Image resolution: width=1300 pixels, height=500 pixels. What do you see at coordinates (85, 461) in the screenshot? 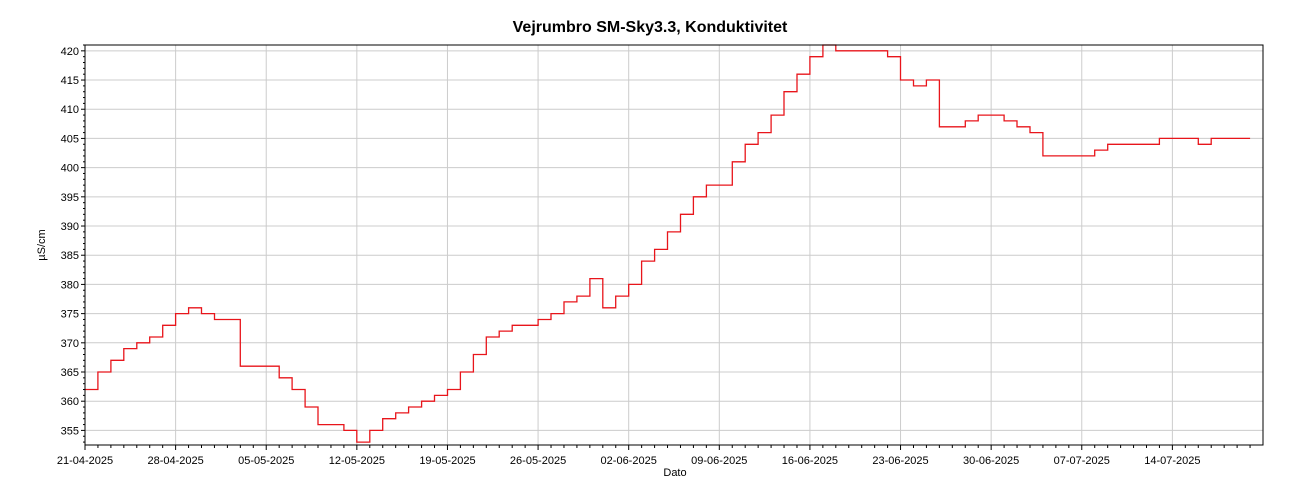
I see `x-tick-label: 21-04-2025` at bounding box center [85, 461].